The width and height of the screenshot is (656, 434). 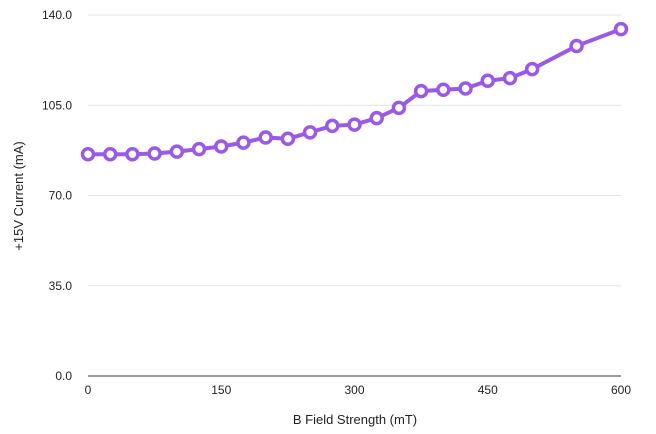 I want to click on y-tick-label: 70.0, so click(x=61, y=196).